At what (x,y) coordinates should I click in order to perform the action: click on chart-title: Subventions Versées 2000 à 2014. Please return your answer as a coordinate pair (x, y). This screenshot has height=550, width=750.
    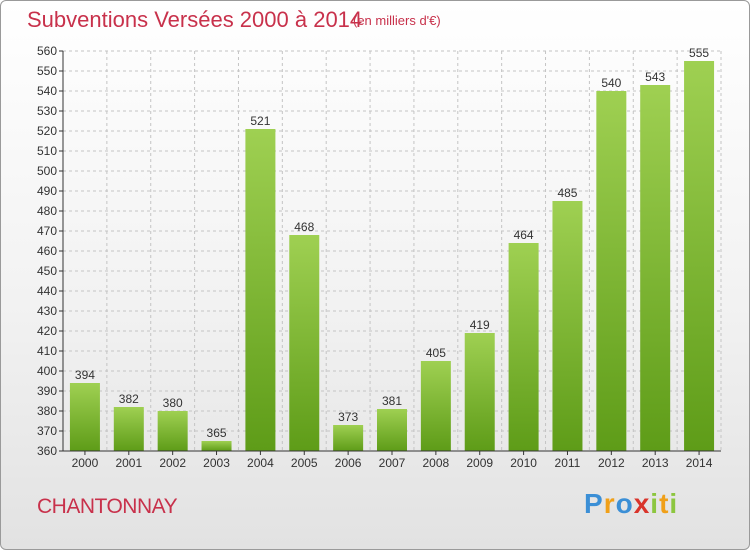
    Looking at the image, I should click on (195, 19).